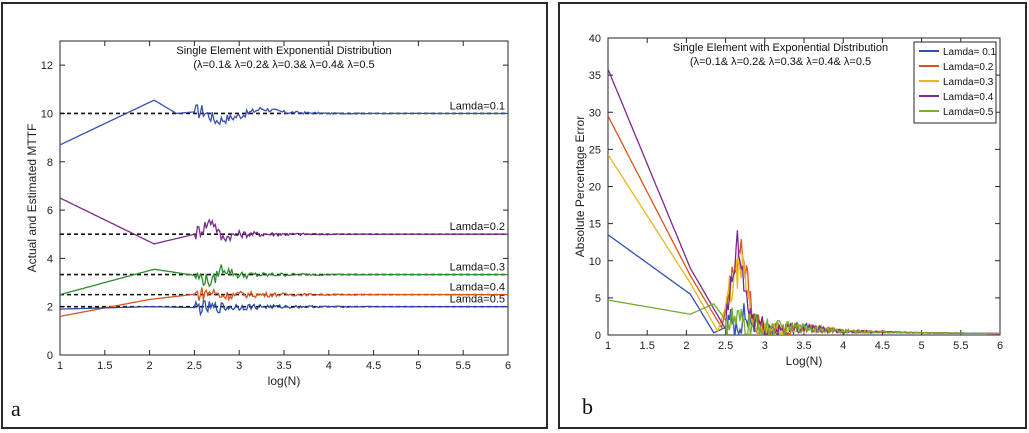 Image resolution: width=1029 pixels, height=433 pixels. I want to click on chart-a-x-tick-label: 2, so click(150, 366).